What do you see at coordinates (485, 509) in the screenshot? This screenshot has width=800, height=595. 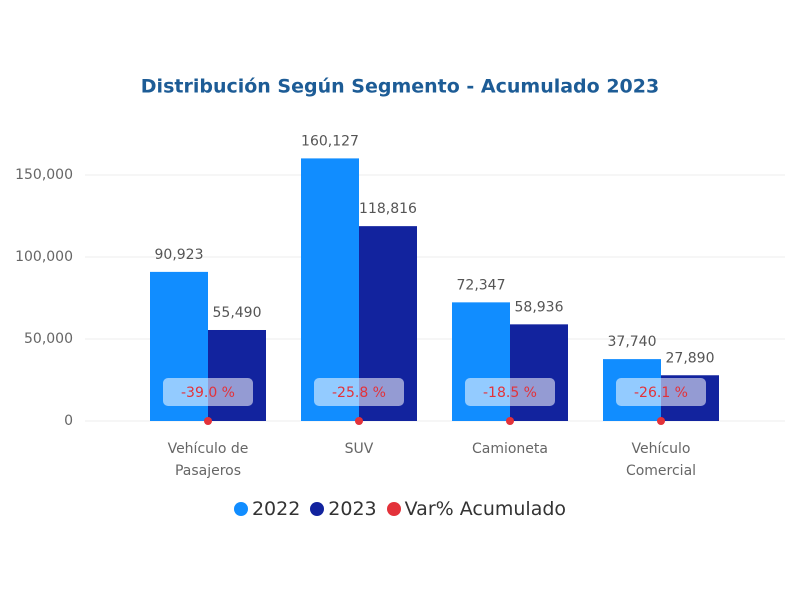 I see `legend-label: Var% Acumulado` at bounding box center [485, 509].